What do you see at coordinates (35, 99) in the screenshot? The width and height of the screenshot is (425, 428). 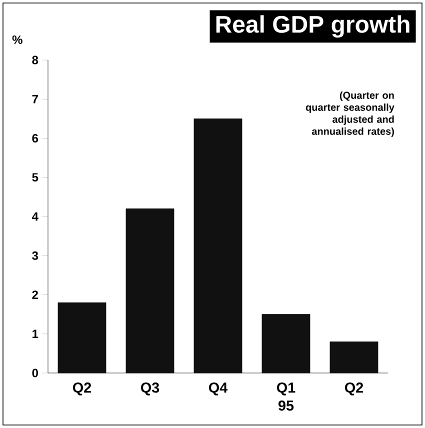 I see `y-tick-label: 7` at bounding box center [35, 99].